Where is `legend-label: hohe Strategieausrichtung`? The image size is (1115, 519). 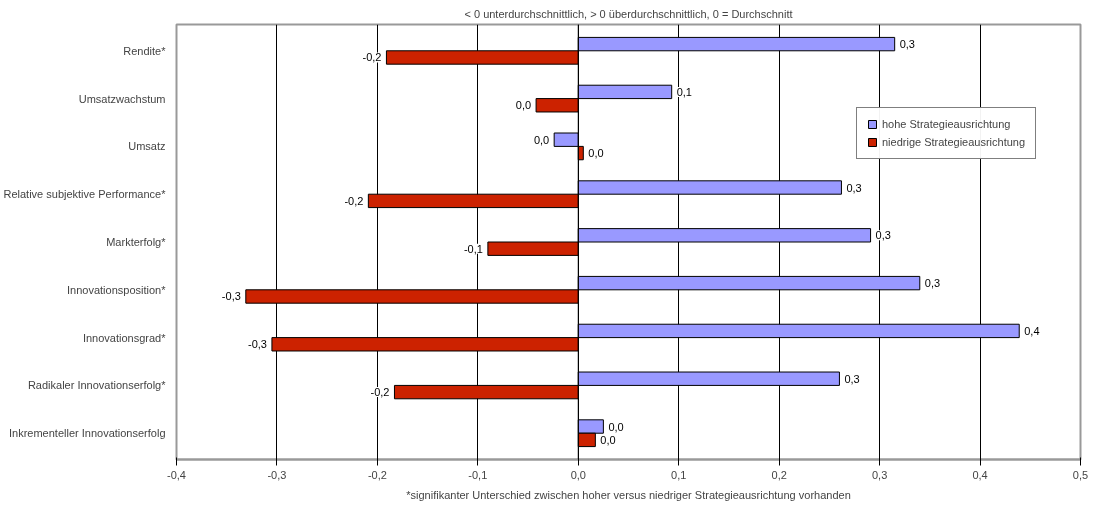 legend-label: hohe Strategieausrichtung is located at coordinates (946, 124).